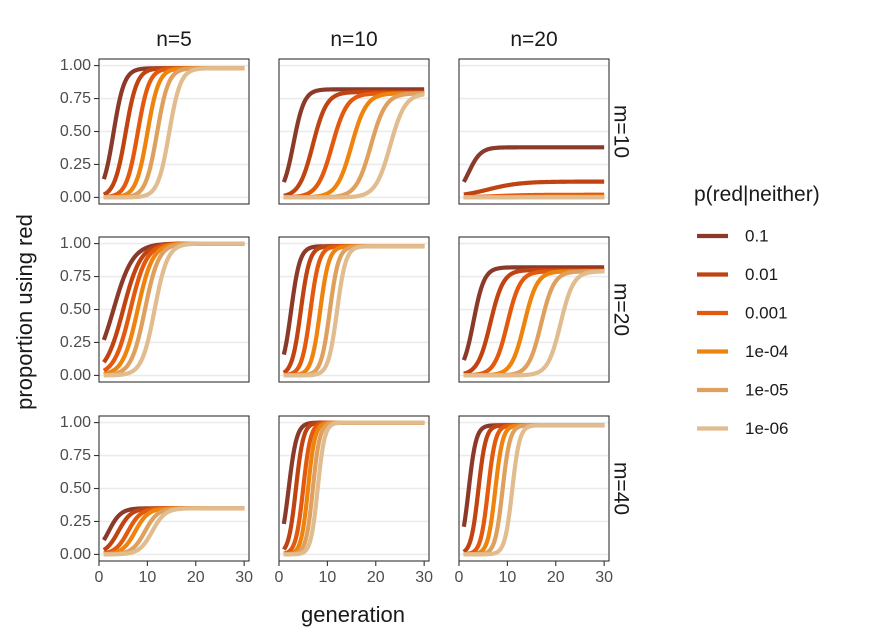 The image size is (880, 640). Describe the element at coordinates (766, 428) in the screenshot. I see `legend-label: 1e-06` at that location.